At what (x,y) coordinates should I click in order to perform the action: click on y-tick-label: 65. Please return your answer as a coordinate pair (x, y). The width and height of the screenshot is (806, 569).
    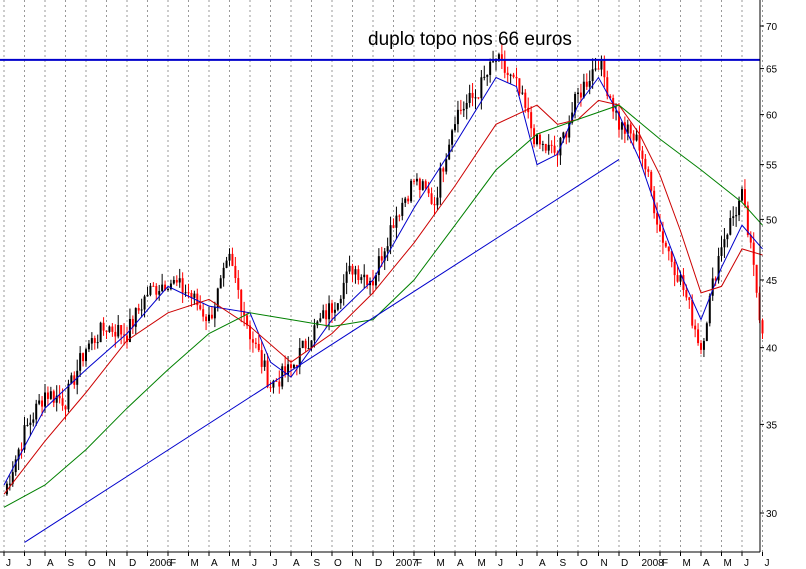
    Looking at the image, I should click on (772, 70).